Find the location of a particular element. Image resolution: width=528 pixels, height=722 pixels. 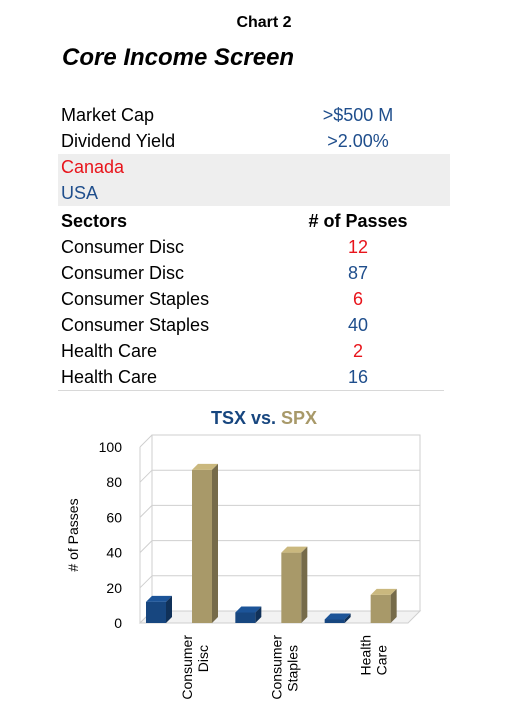

x-tick-label: ConsumerDisc is located at coordinates (195, 667).